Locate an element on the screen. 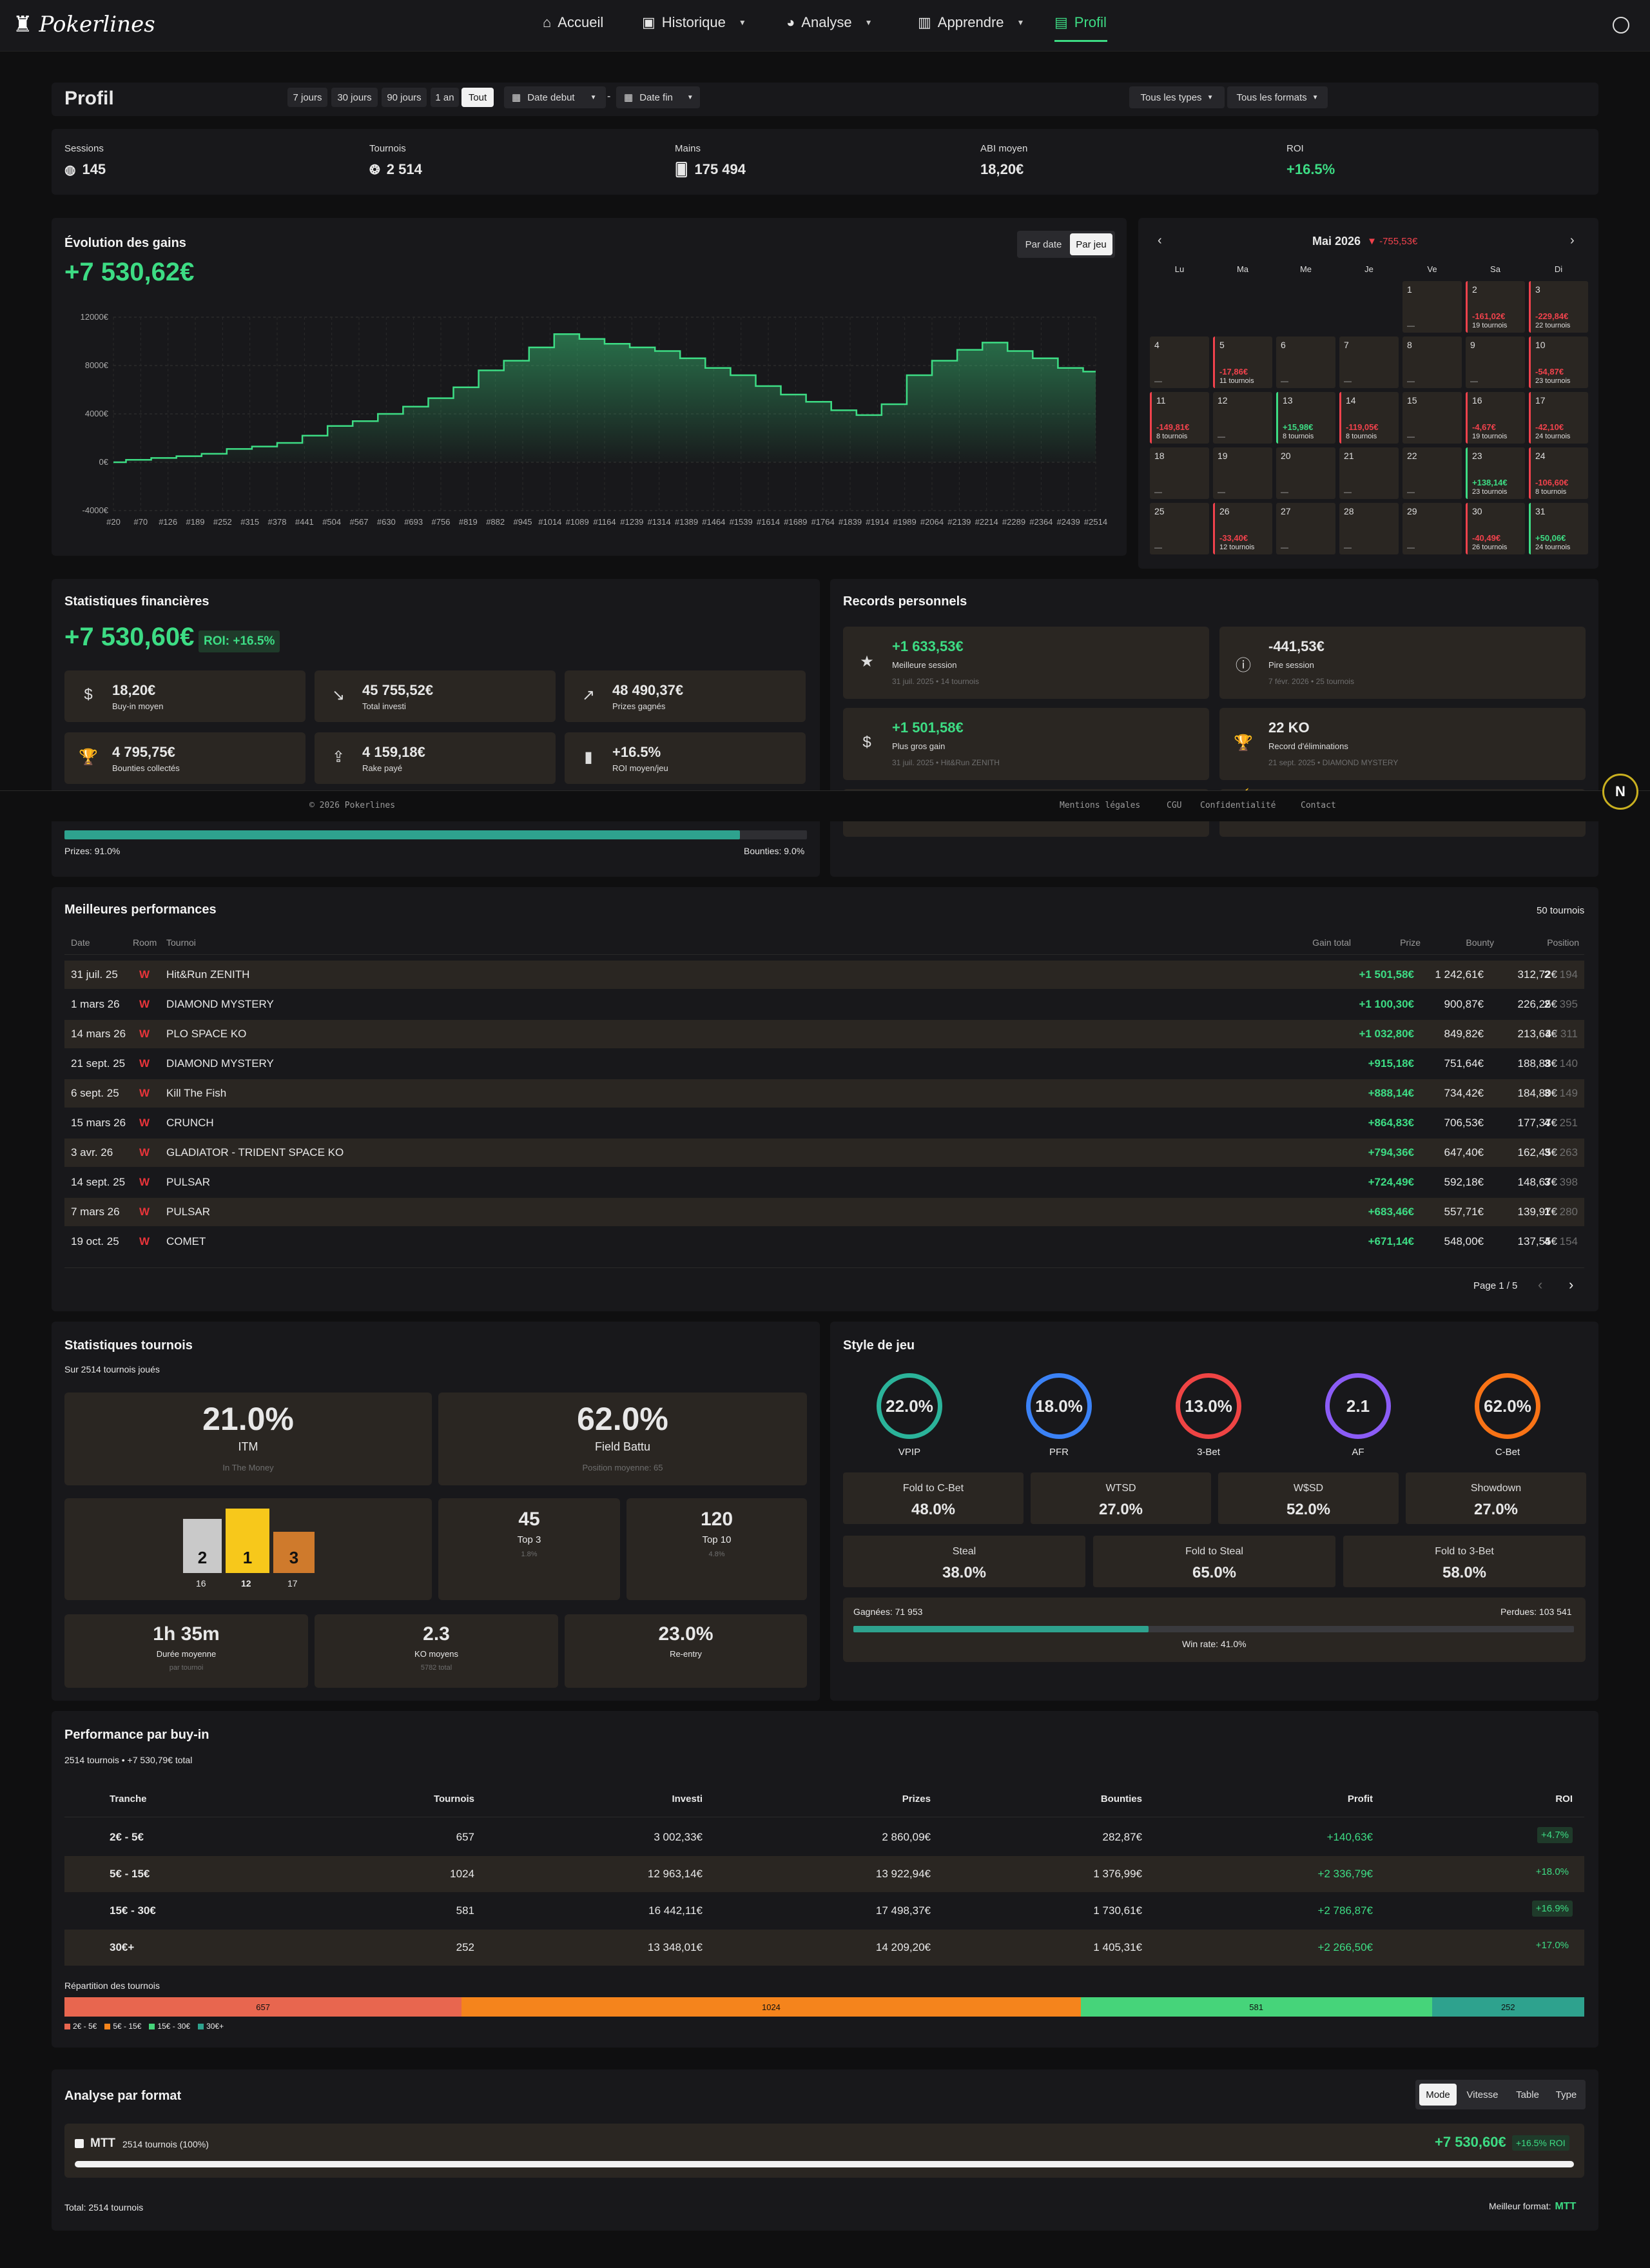 The height and width of the screenshot is (2268, 1650). calendar-day: 22 — is located at coordinates (1432, 473).